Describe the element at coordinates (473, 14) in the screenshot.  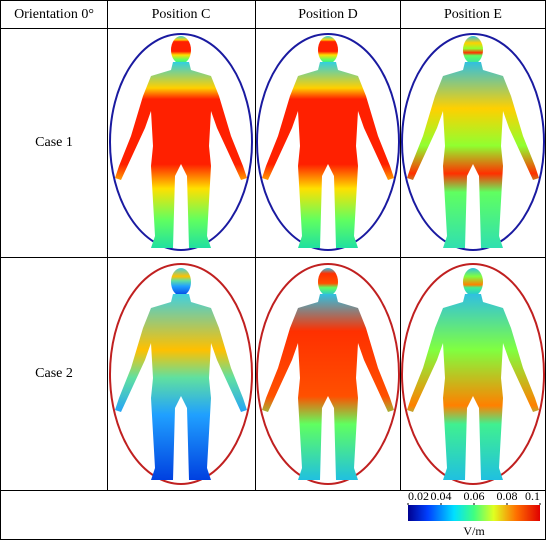
I see `header-cell: Position E` at that location.